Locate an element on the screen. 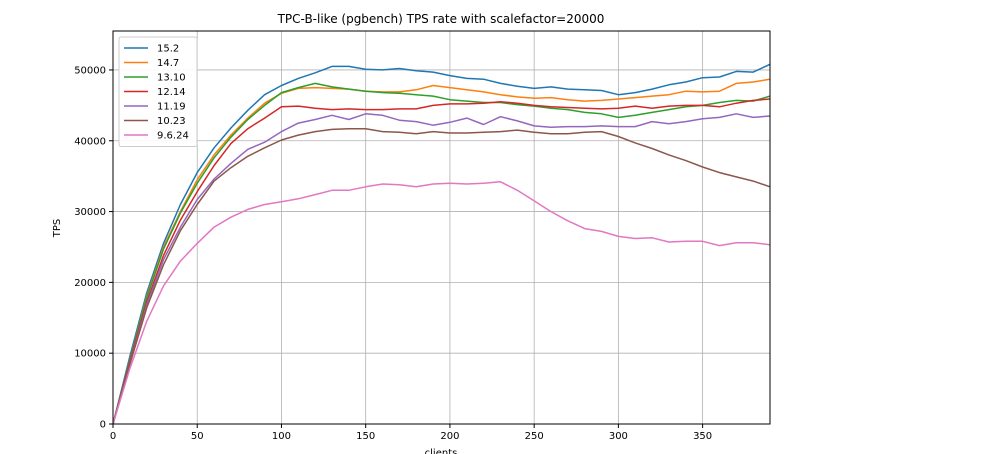 The height and width of the screenshot is (454, 993). x-tick-label: 350 is located at coordinates (702, 436).